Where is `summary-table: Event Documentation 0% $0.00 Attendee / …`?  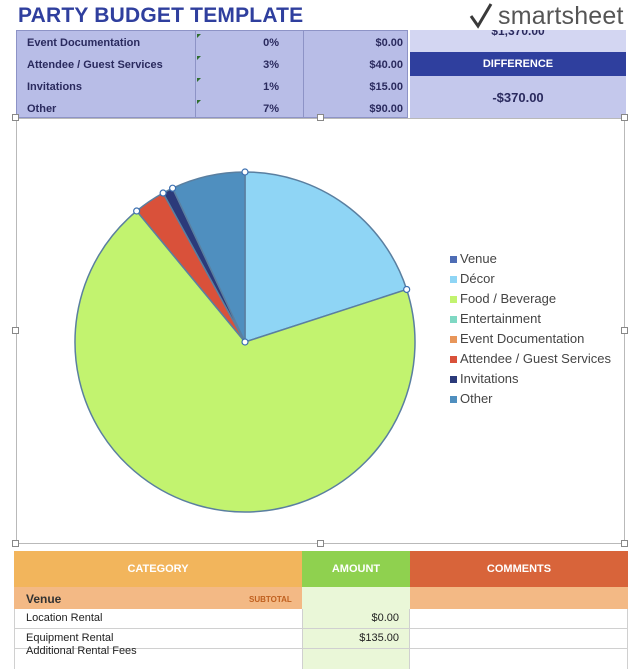
summary-table: Event Documentation 0% $0.00 Attendee / … is located at coordinates (212, 74).